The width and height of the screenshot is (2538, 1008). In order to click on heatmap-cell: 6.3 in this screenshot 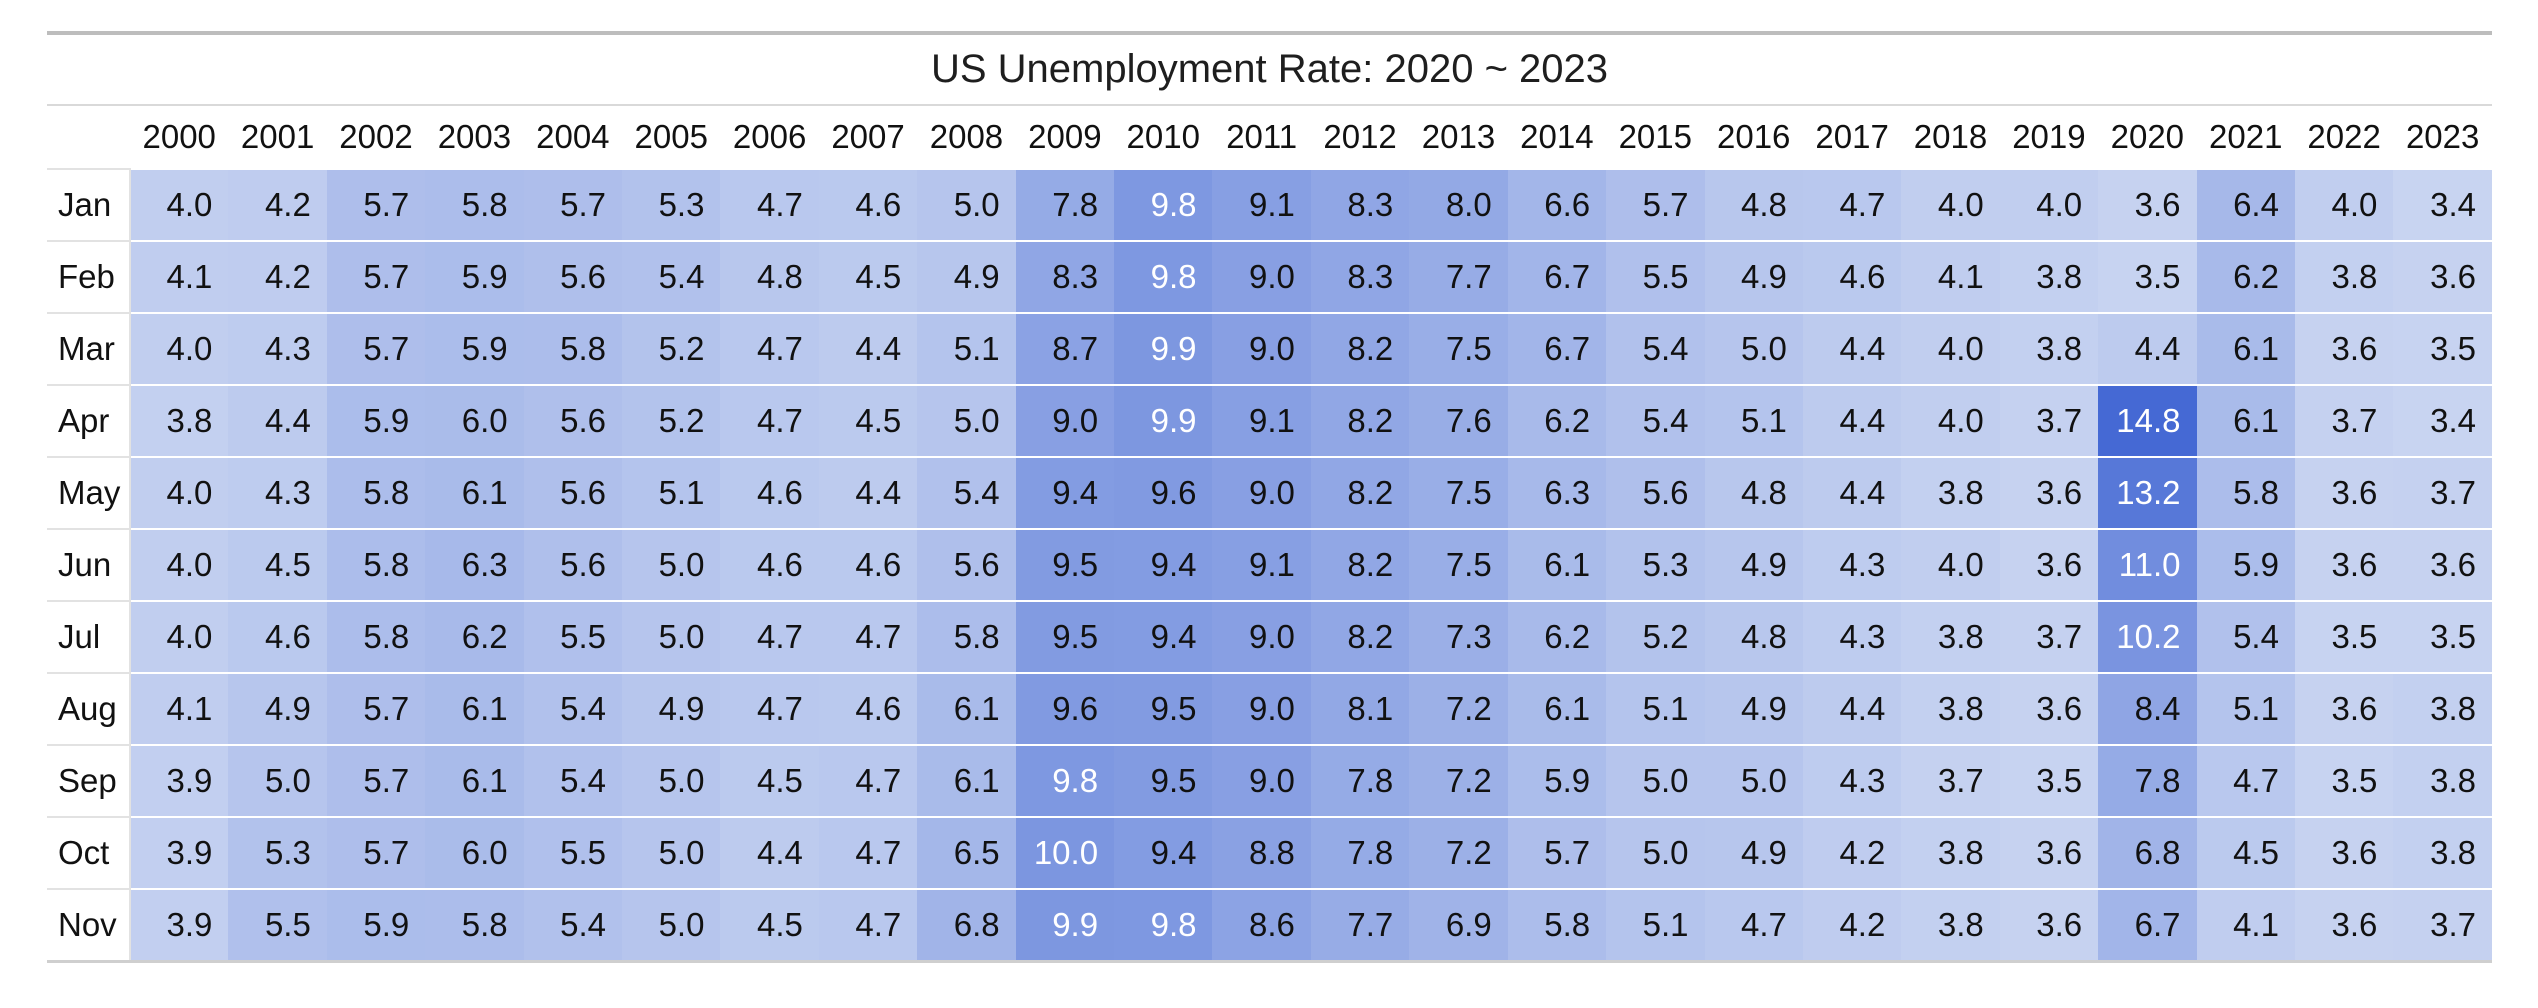, I will do `click(474, 564)`.